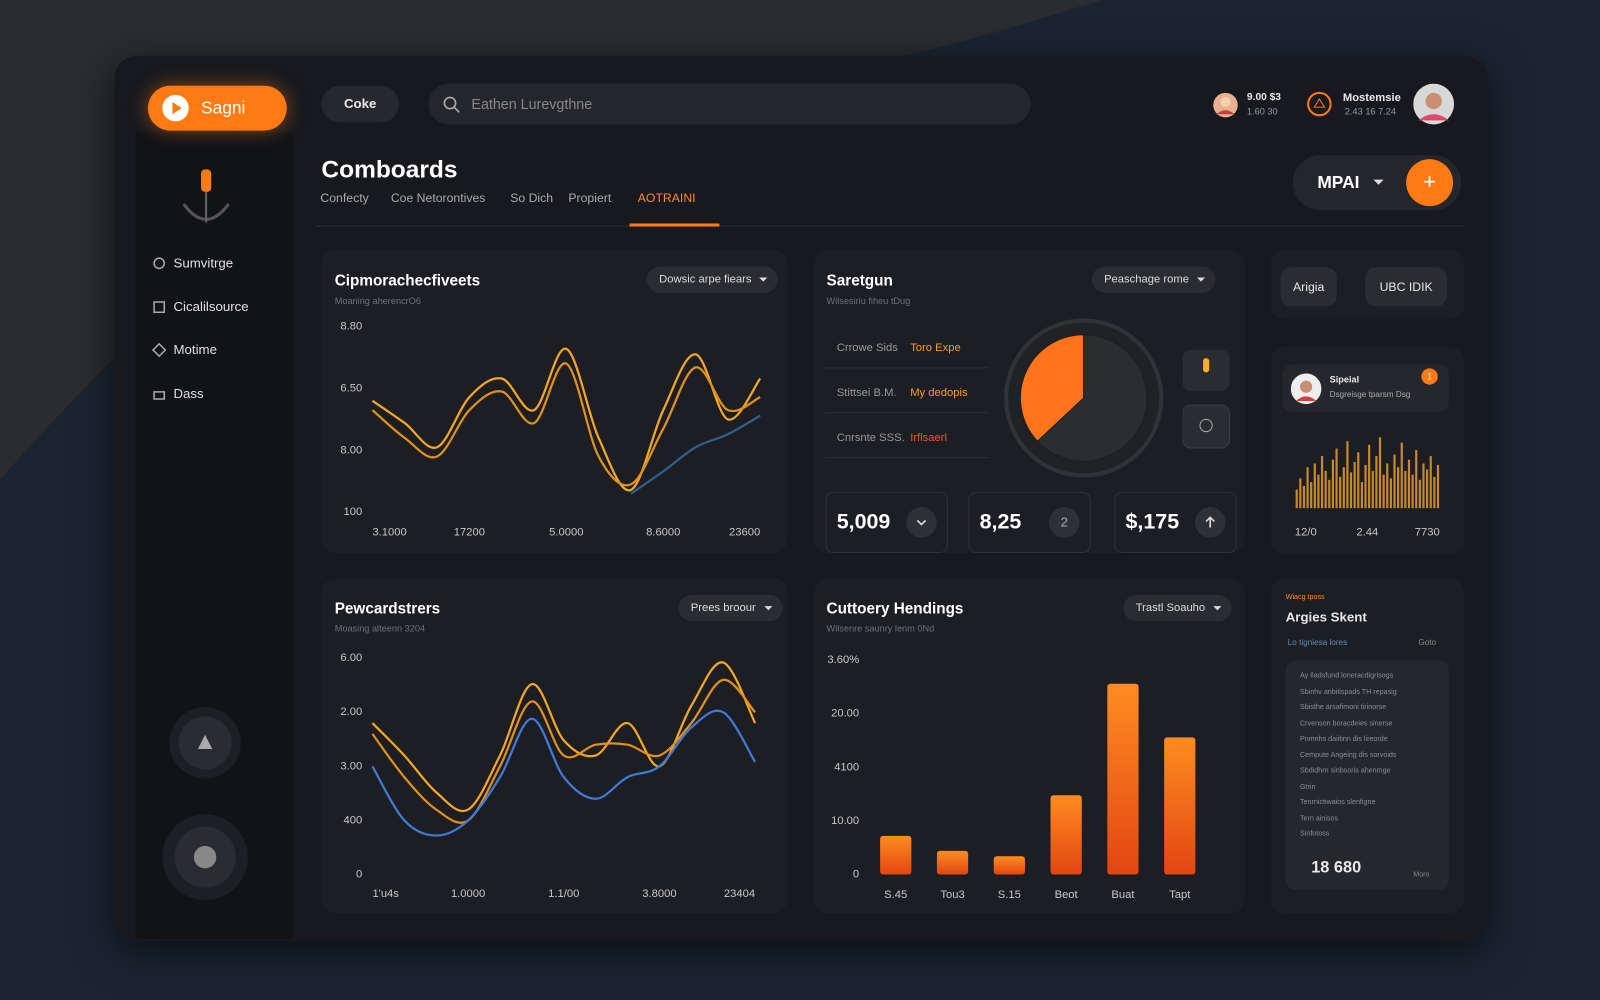 This screenshot has height=1000, width=1600. Describe the element at coordinates (1064, 522) in the screenshot. I see `stat-button: 2` at that location.